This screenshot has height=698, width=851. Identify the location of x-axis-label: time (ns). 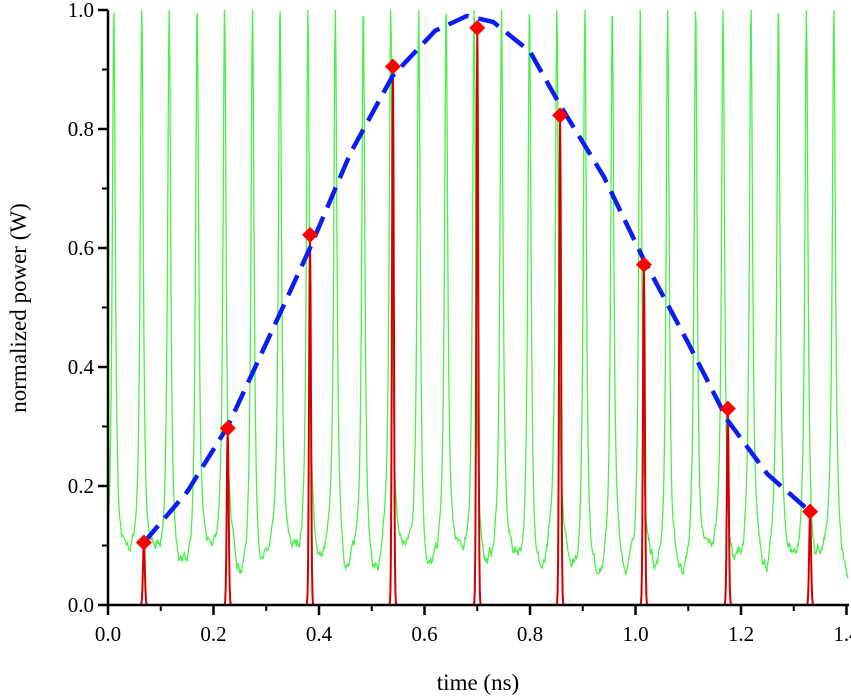
(478, 682).